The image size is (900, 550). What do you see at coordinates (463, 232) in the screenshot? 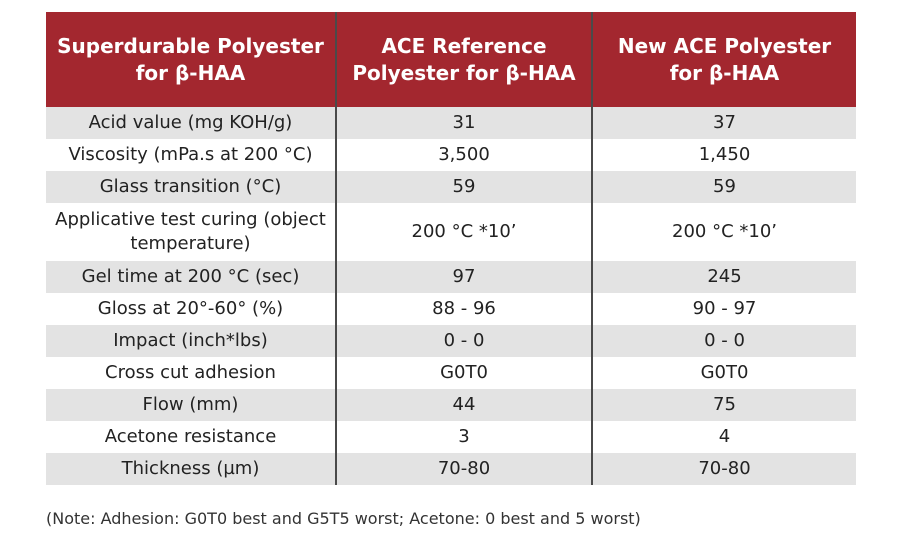
I see `reference-value-cell: 200 °C *10’` at bounding box center [463, 232].